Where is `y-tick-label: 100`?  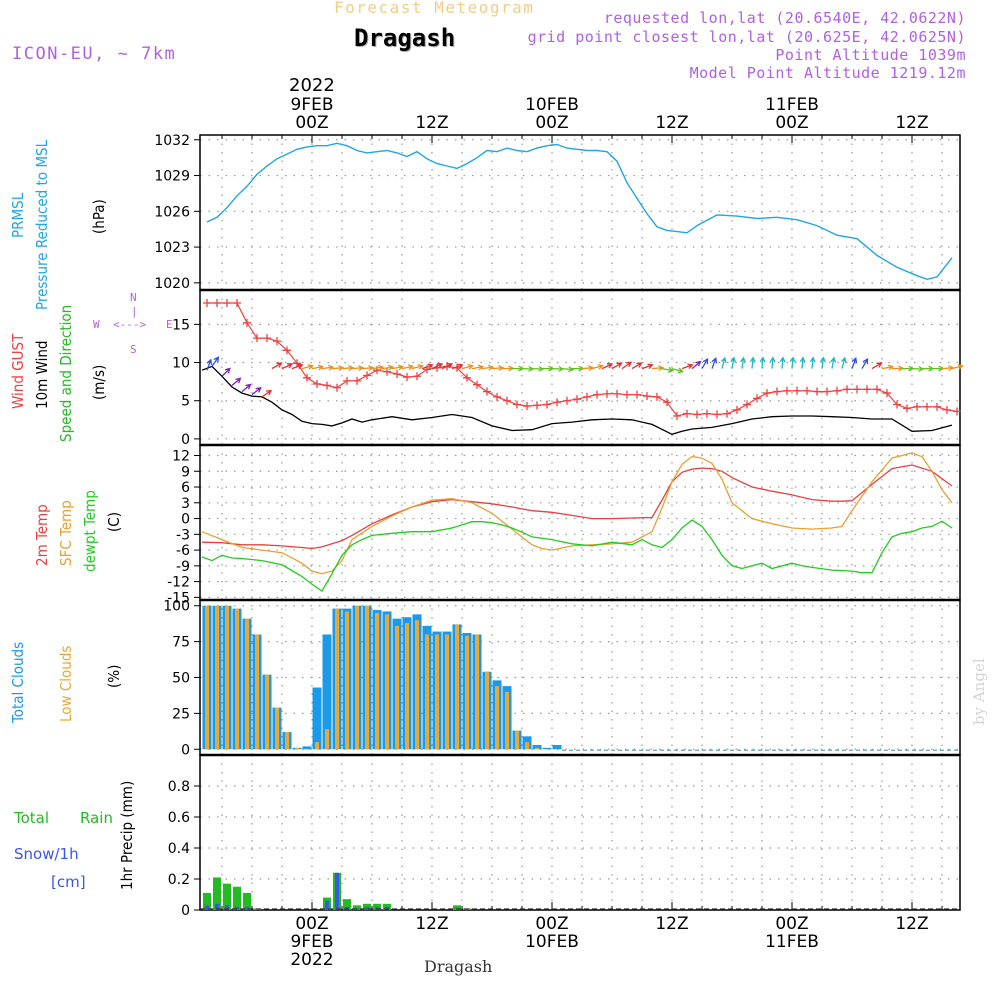 y-tick-label: 100 is located at coordinates (176, 607).